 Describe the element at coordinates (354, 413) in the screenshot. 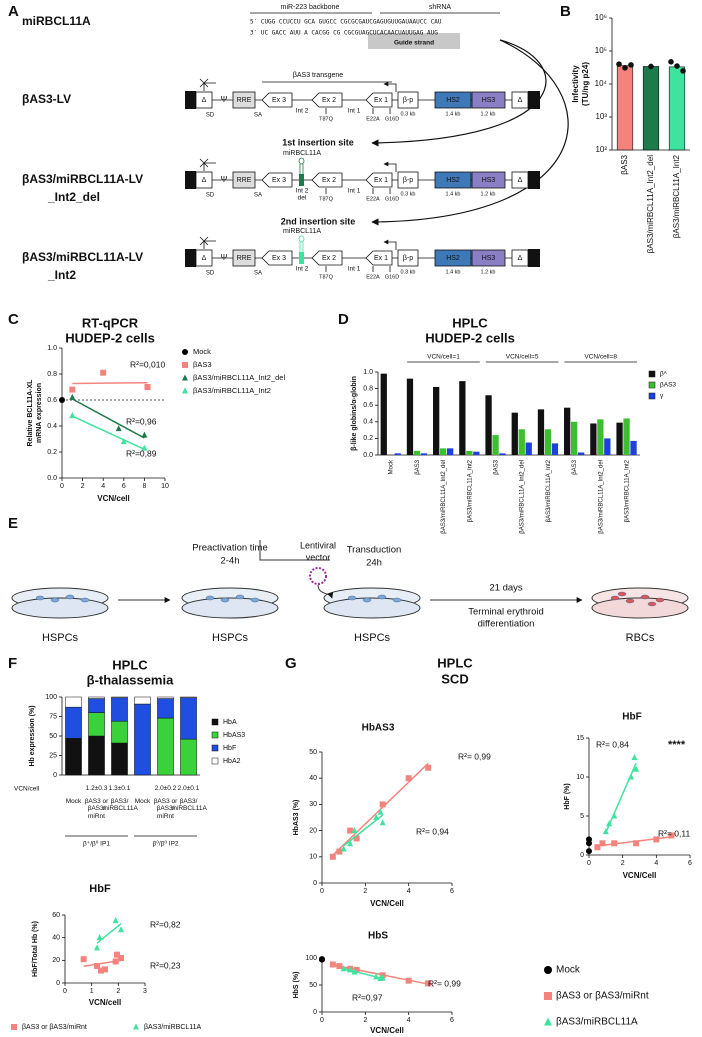

I see `y-axis-title: β-like globins/α-globin` at that location.